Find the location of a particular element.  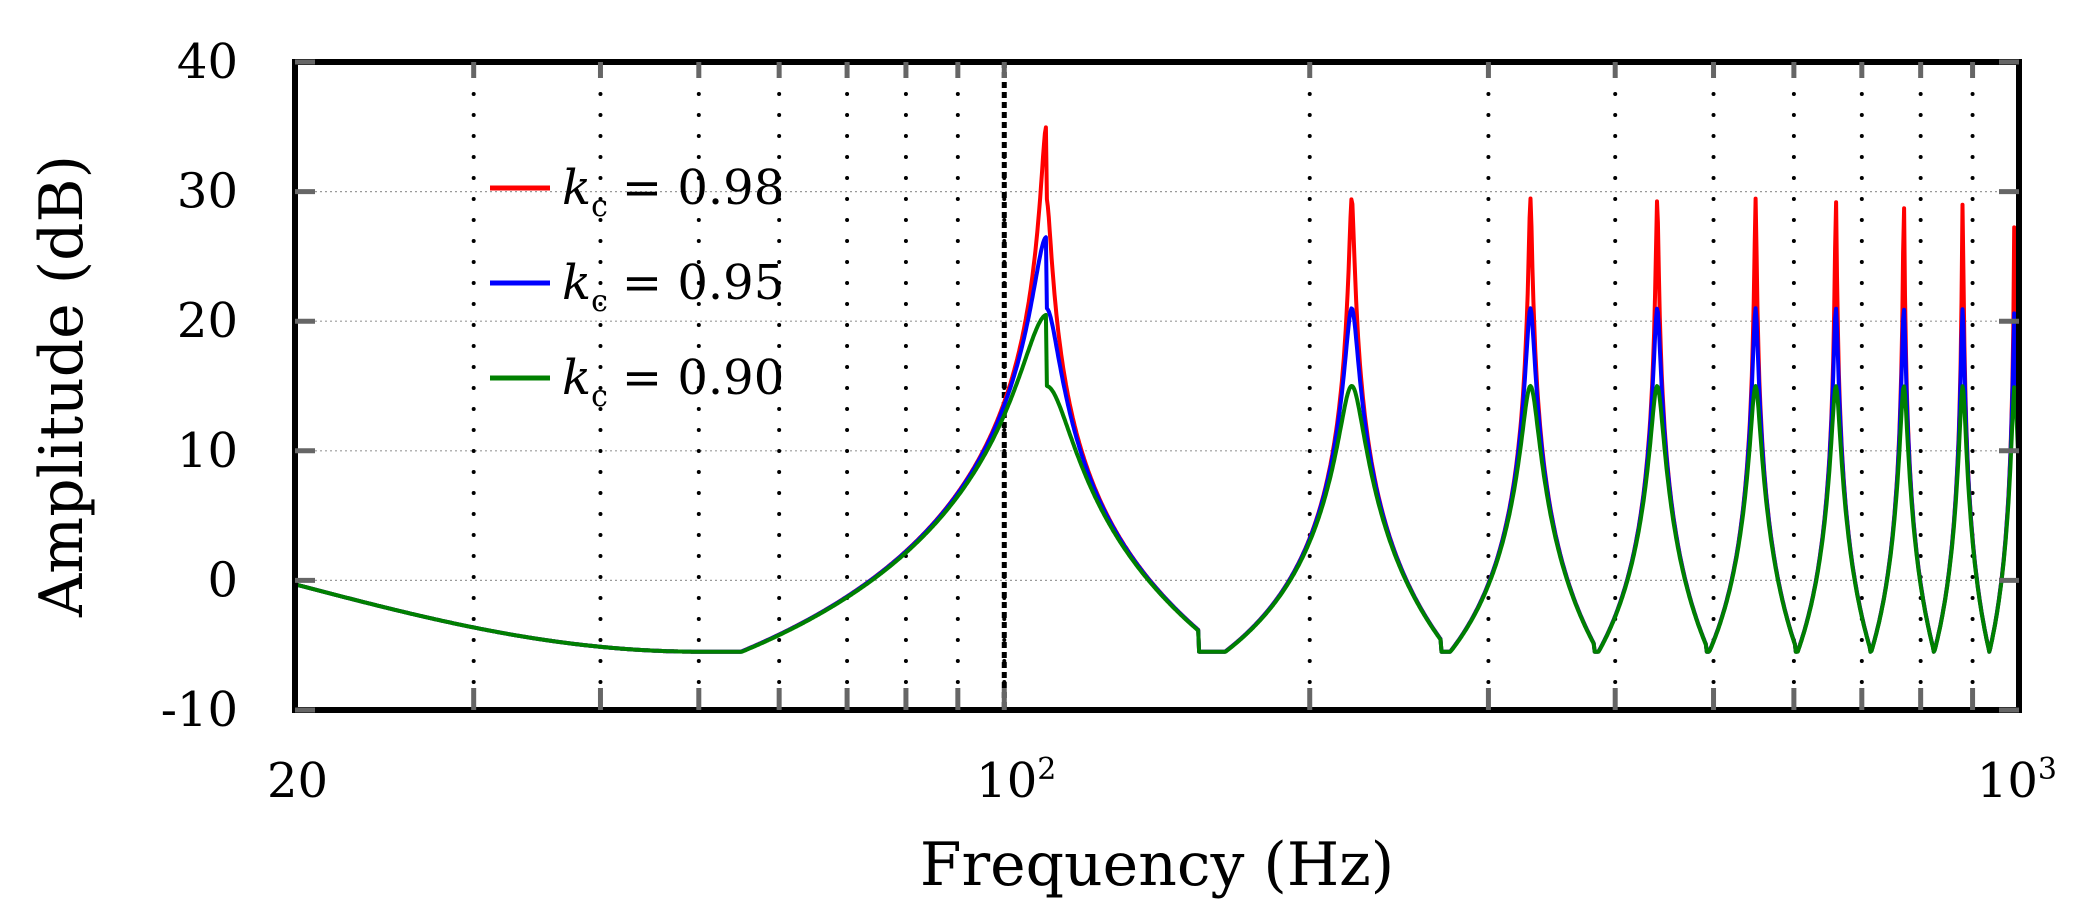

y-axis-title: Amplitude (dB) is located at coordinates (62, 386).